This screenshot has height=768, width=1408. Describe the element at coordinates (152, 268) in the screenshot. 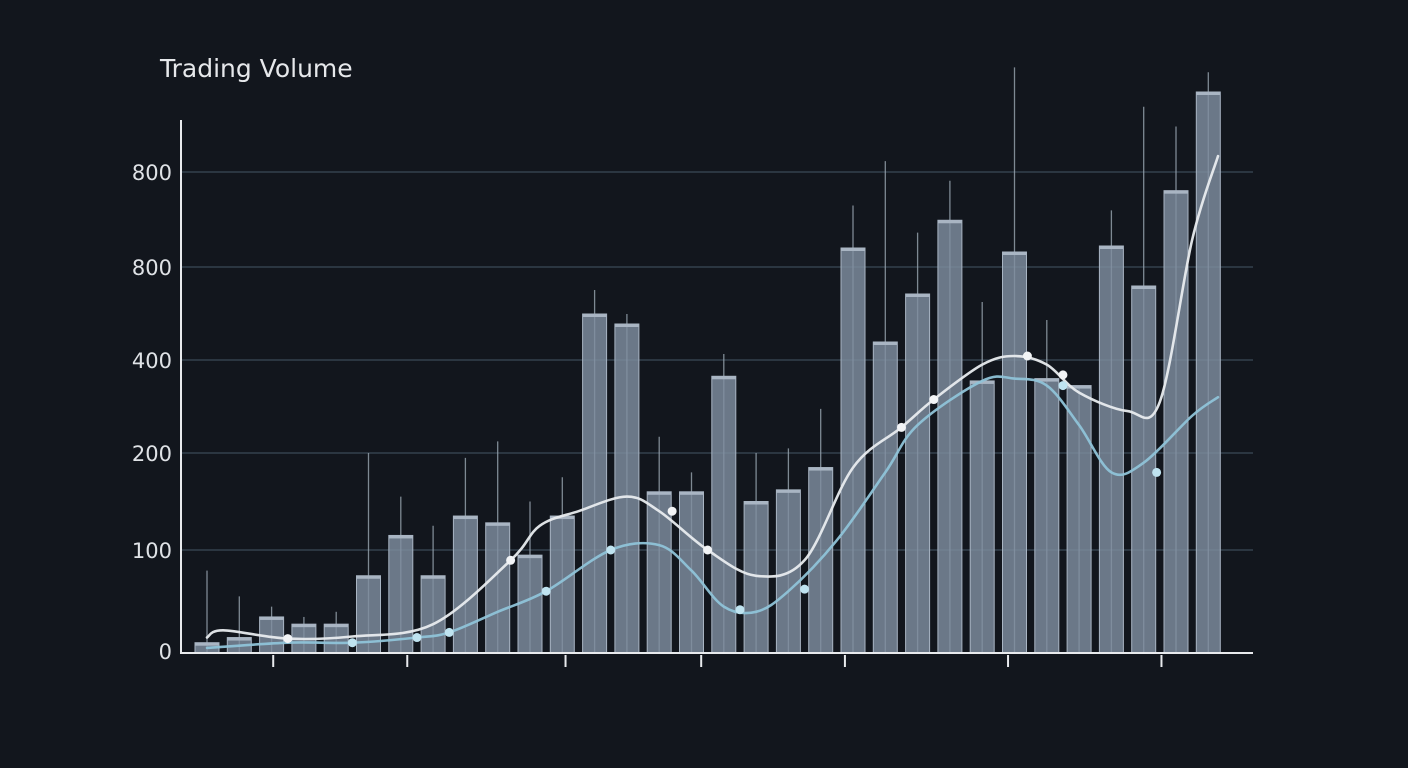

I see `y-tick-label-5: 800` at that location.